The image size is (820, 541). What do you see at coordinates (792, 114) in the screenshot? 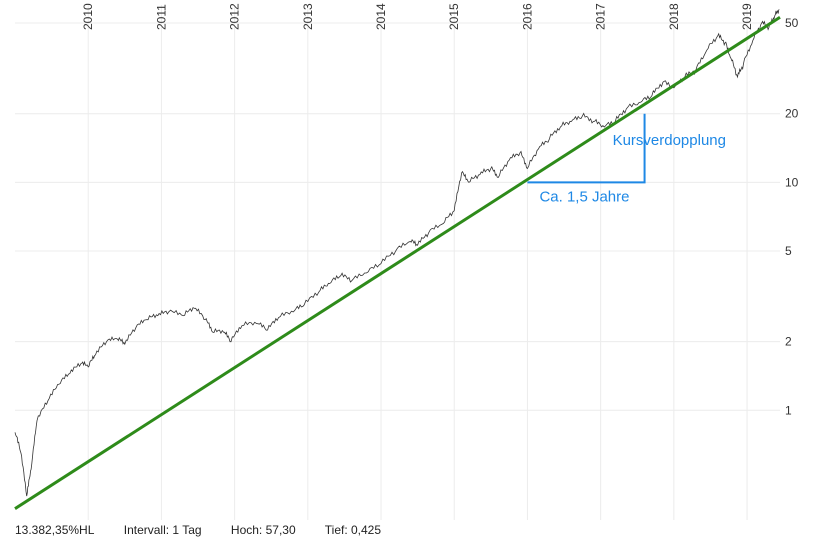
I see `y-tick-label-20: 20` at bounding box center [792, 114].